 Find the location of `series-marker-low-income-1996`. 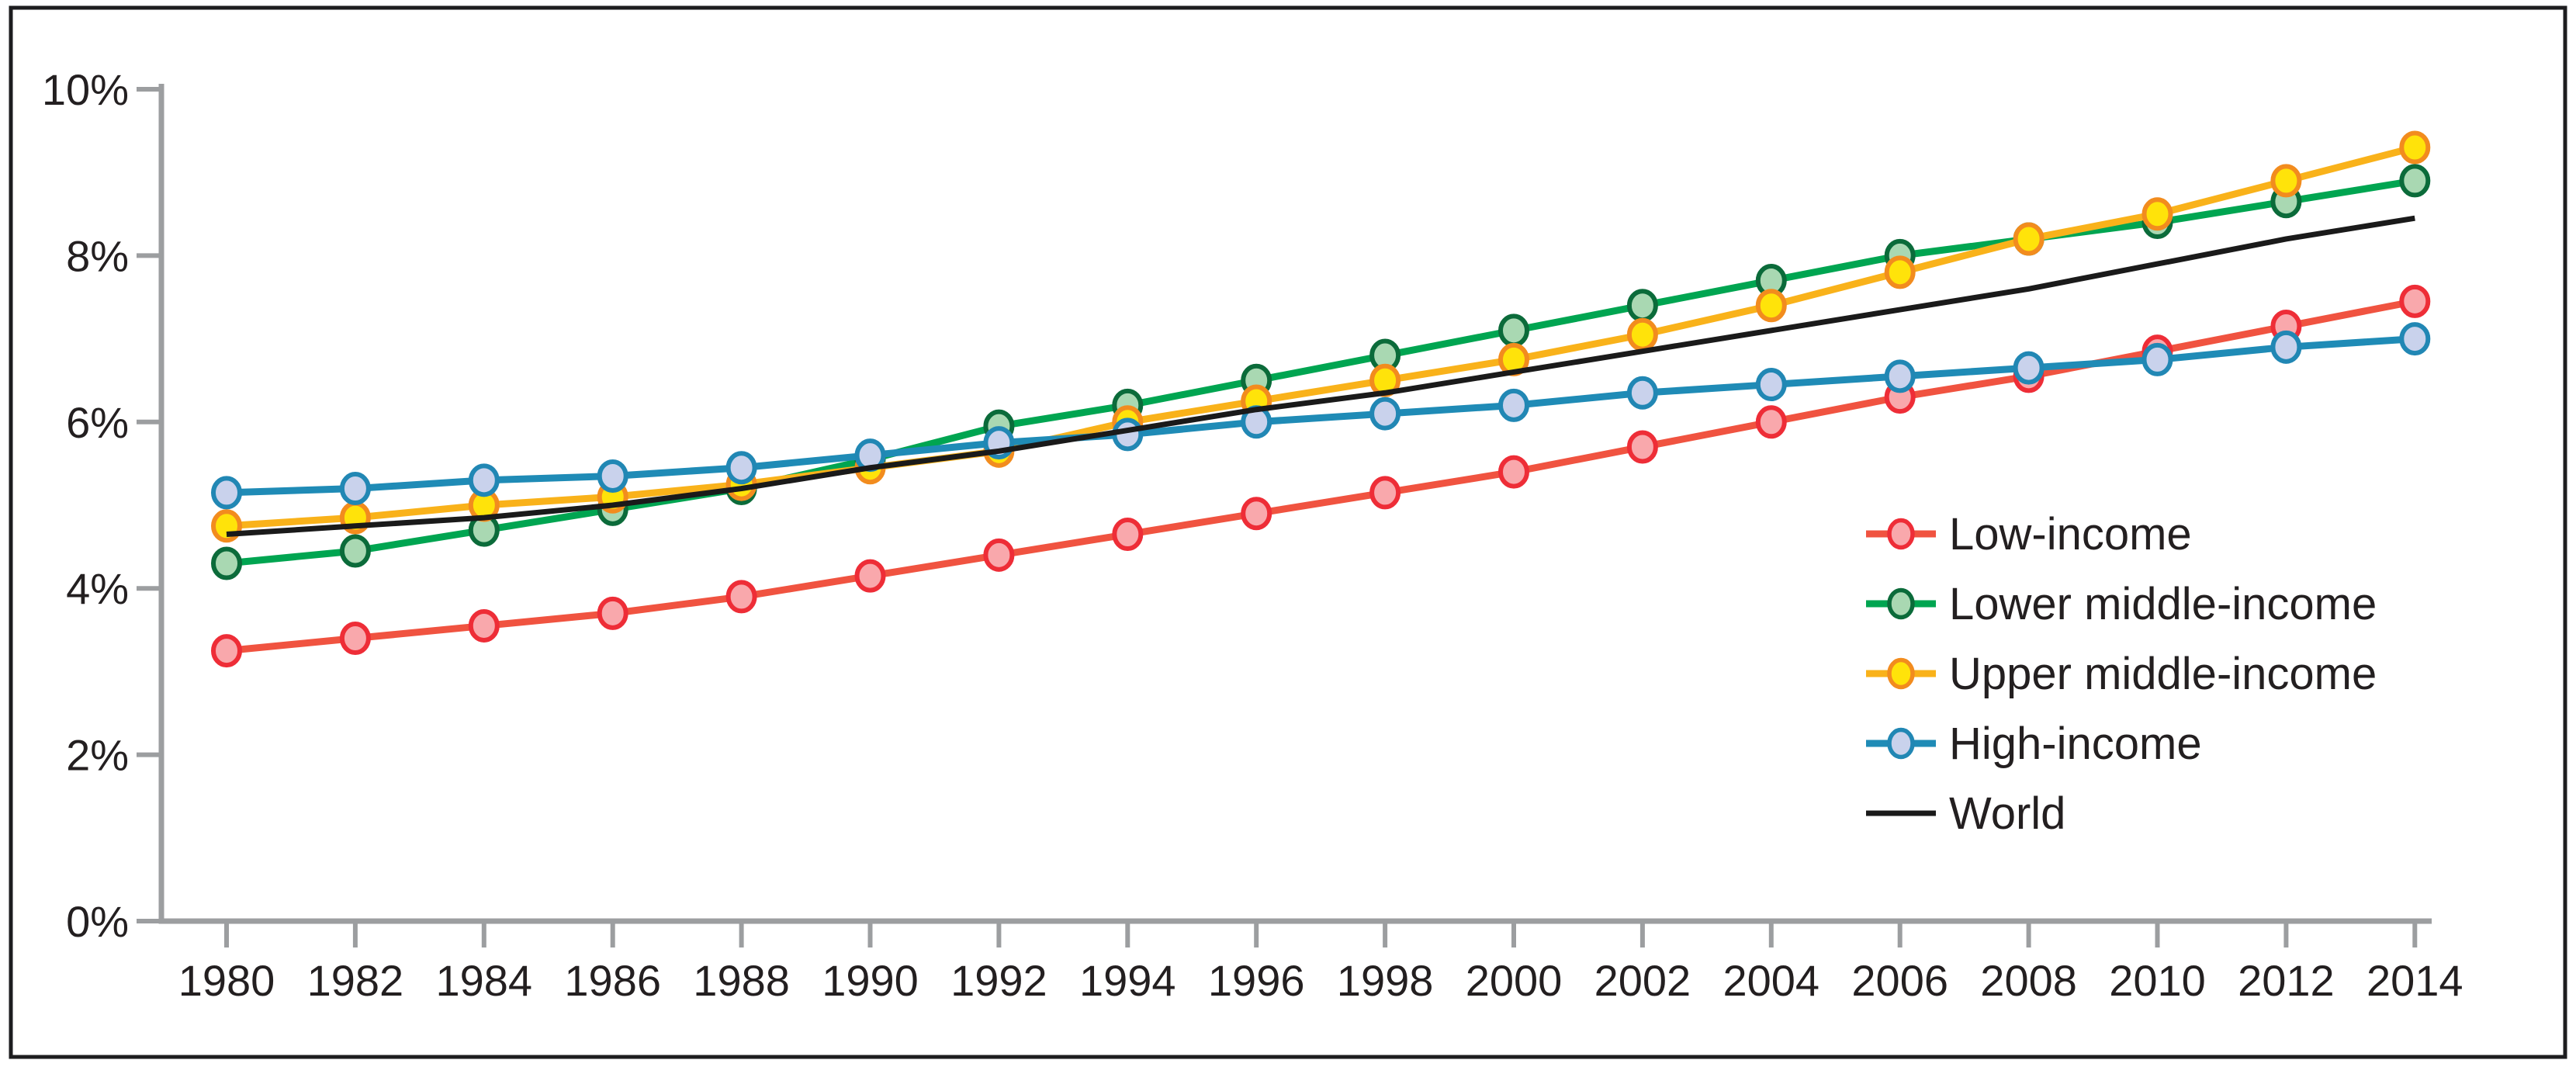

series-marker-low-income-1996 is located at coordinates (1256, 514).